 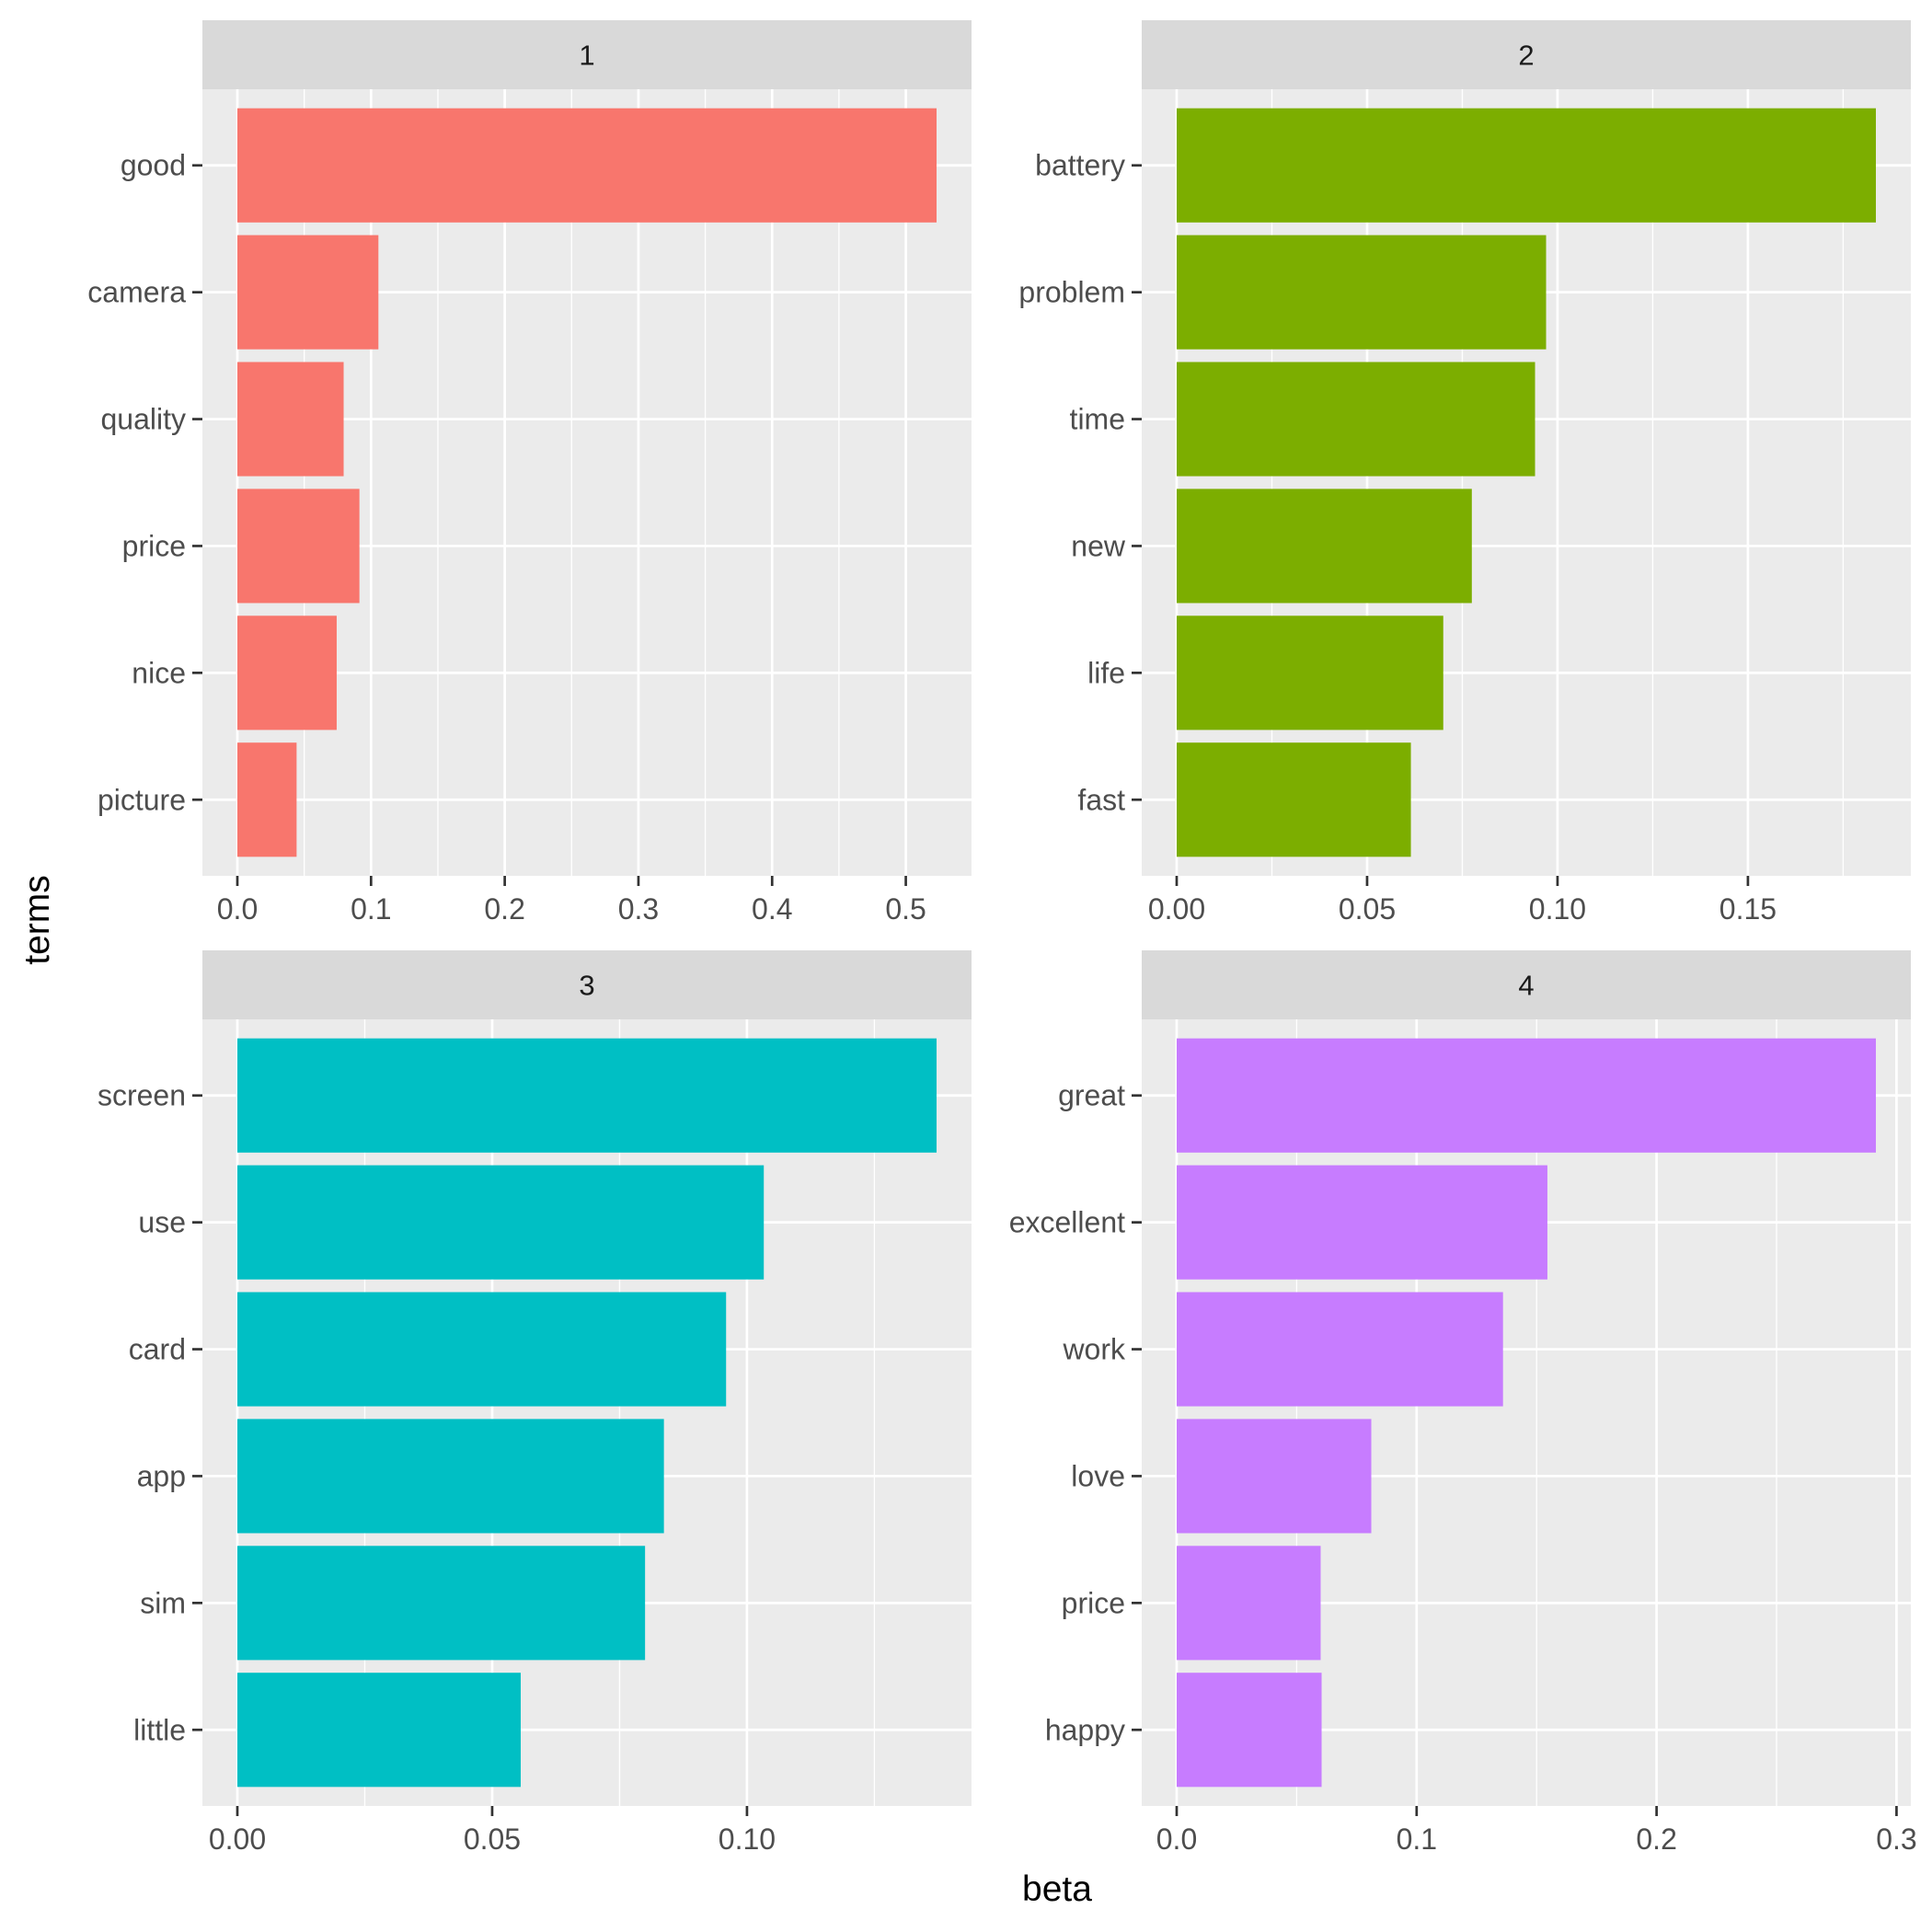 I want to click on facet-strip-label: 1, so click(x=586, y=56).